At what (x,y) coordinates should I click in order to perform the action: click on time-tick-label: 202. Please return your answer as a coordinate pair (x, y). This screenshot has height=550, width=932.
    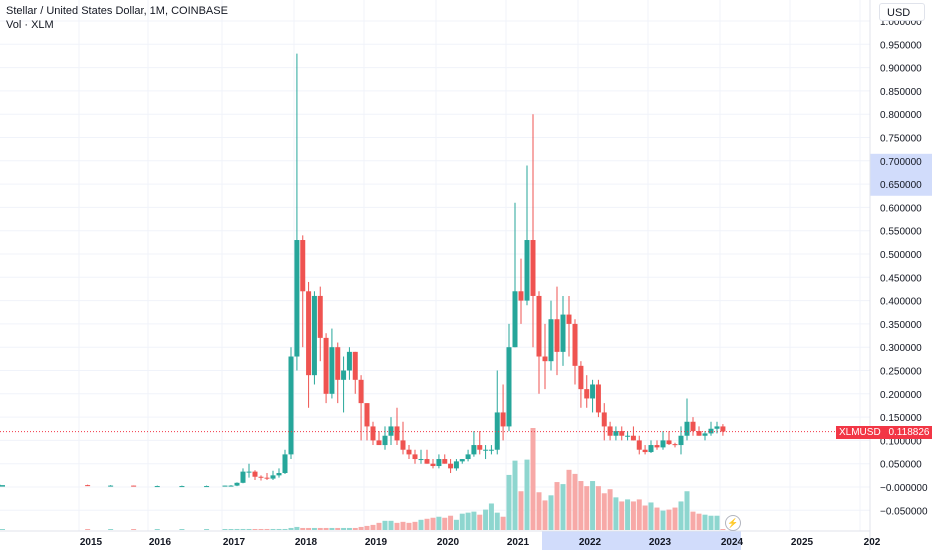
    Looking at the image, I should click on (872, 542).